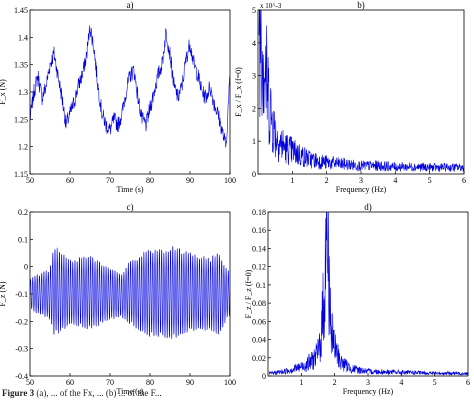  What do you see at coordinates (254, 10) in the screenshot?
I see `y-tick-label: 5` at bounding box center [254, 10].